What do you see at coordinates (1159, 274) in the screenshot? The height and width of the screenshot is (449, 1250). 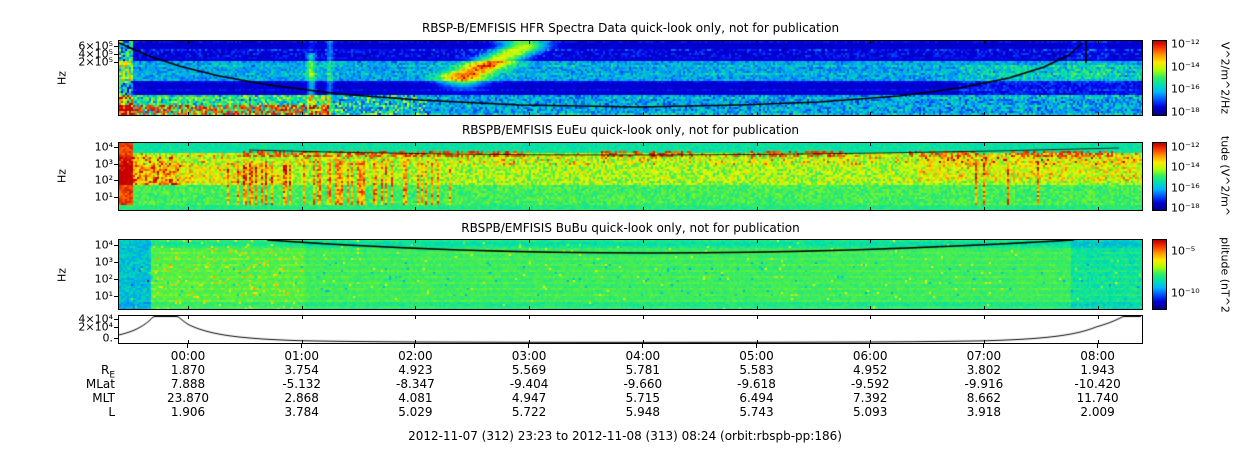 I see `bubu-colorbar` at bounding box center [1159, 274].